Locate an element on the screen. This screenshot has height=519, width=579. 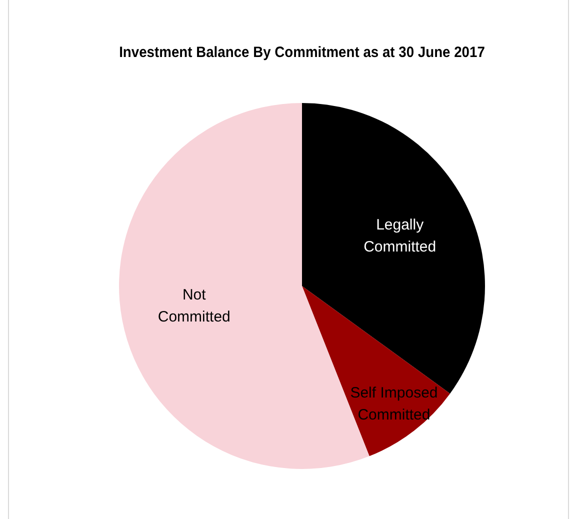
slice-label: Self Imposed Committed is located at coordinates (394, 404).